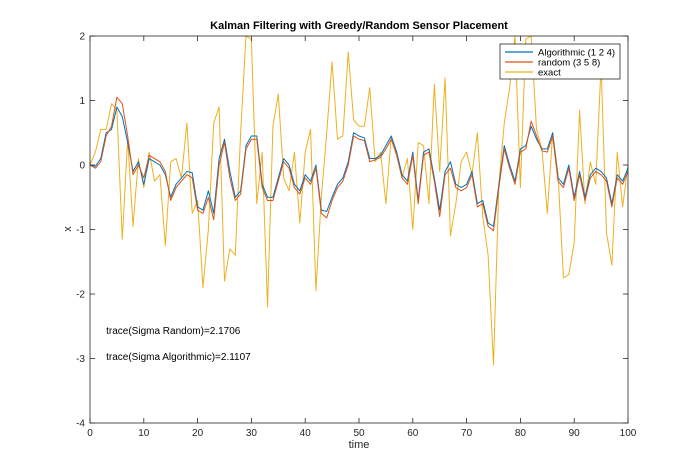  What do you see at coordinates (198, 433) in the screenshot?
I see `x-tick-label: 20` at bounding box center [198, 433].